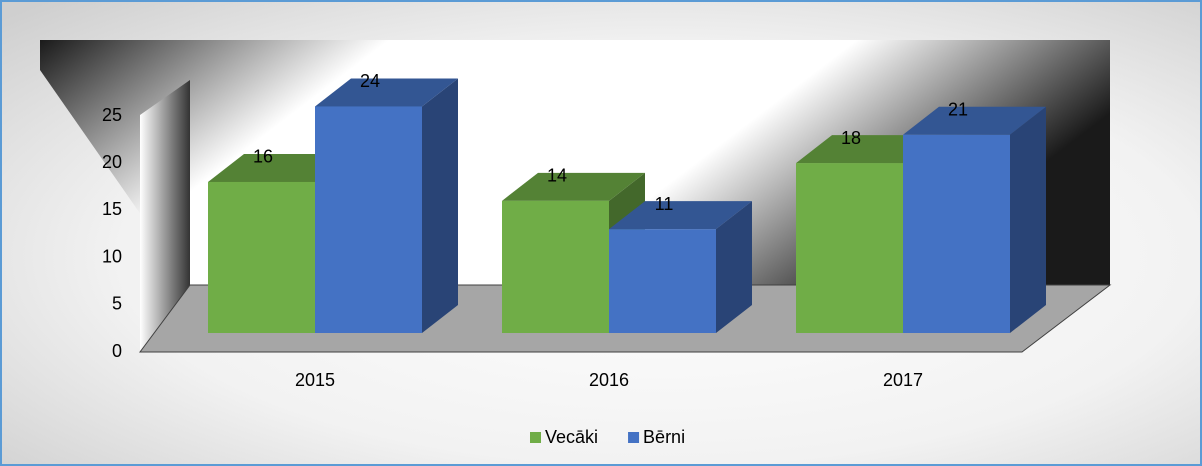 This screenshot has height=466, width=1202. Describe the element at coordinates (112, 115) in the screenshot. I see `y-tick-label: 25` at that location.